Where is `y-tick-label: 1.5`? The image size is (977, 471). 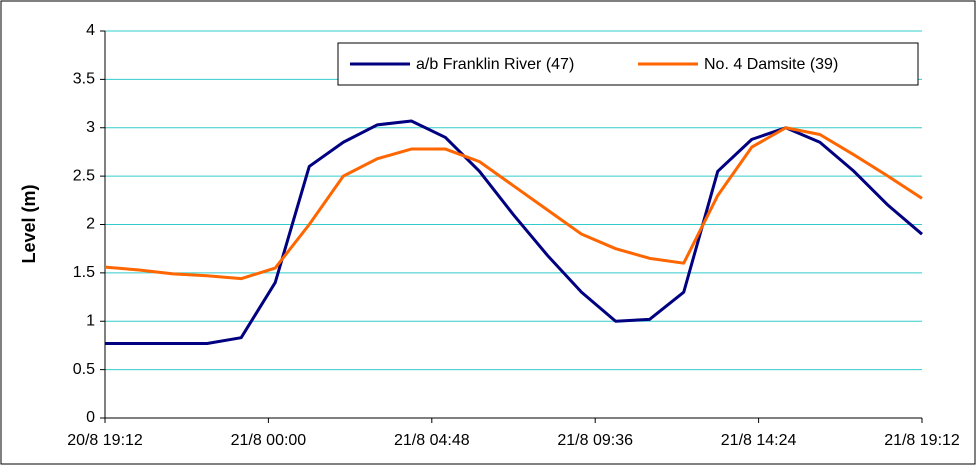
y-tick-label: 1.5 is located at coordinates (84, 272).